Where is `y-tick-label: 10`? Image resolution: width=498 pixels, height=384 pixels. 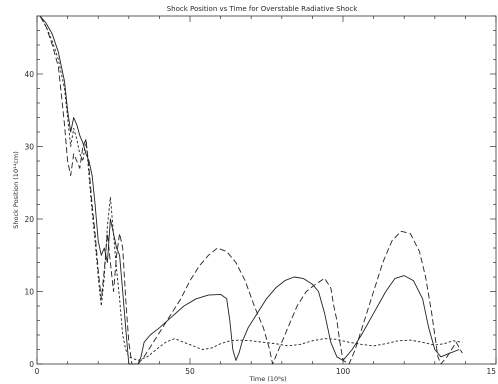
y-tick-label: 10 is located at coordinates (29, 292).